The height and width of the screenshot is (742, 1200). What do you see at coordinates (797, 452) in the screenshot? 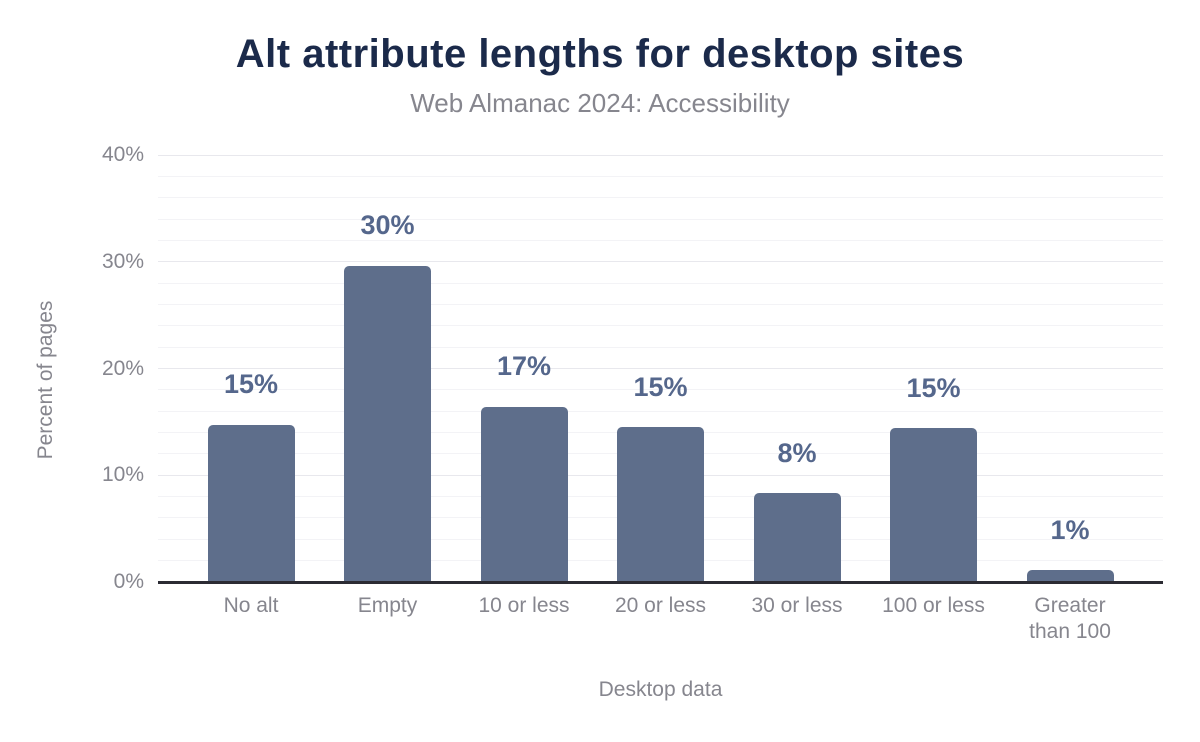
I see `bar-value-label: 8%` at bounding box center [797, 452].